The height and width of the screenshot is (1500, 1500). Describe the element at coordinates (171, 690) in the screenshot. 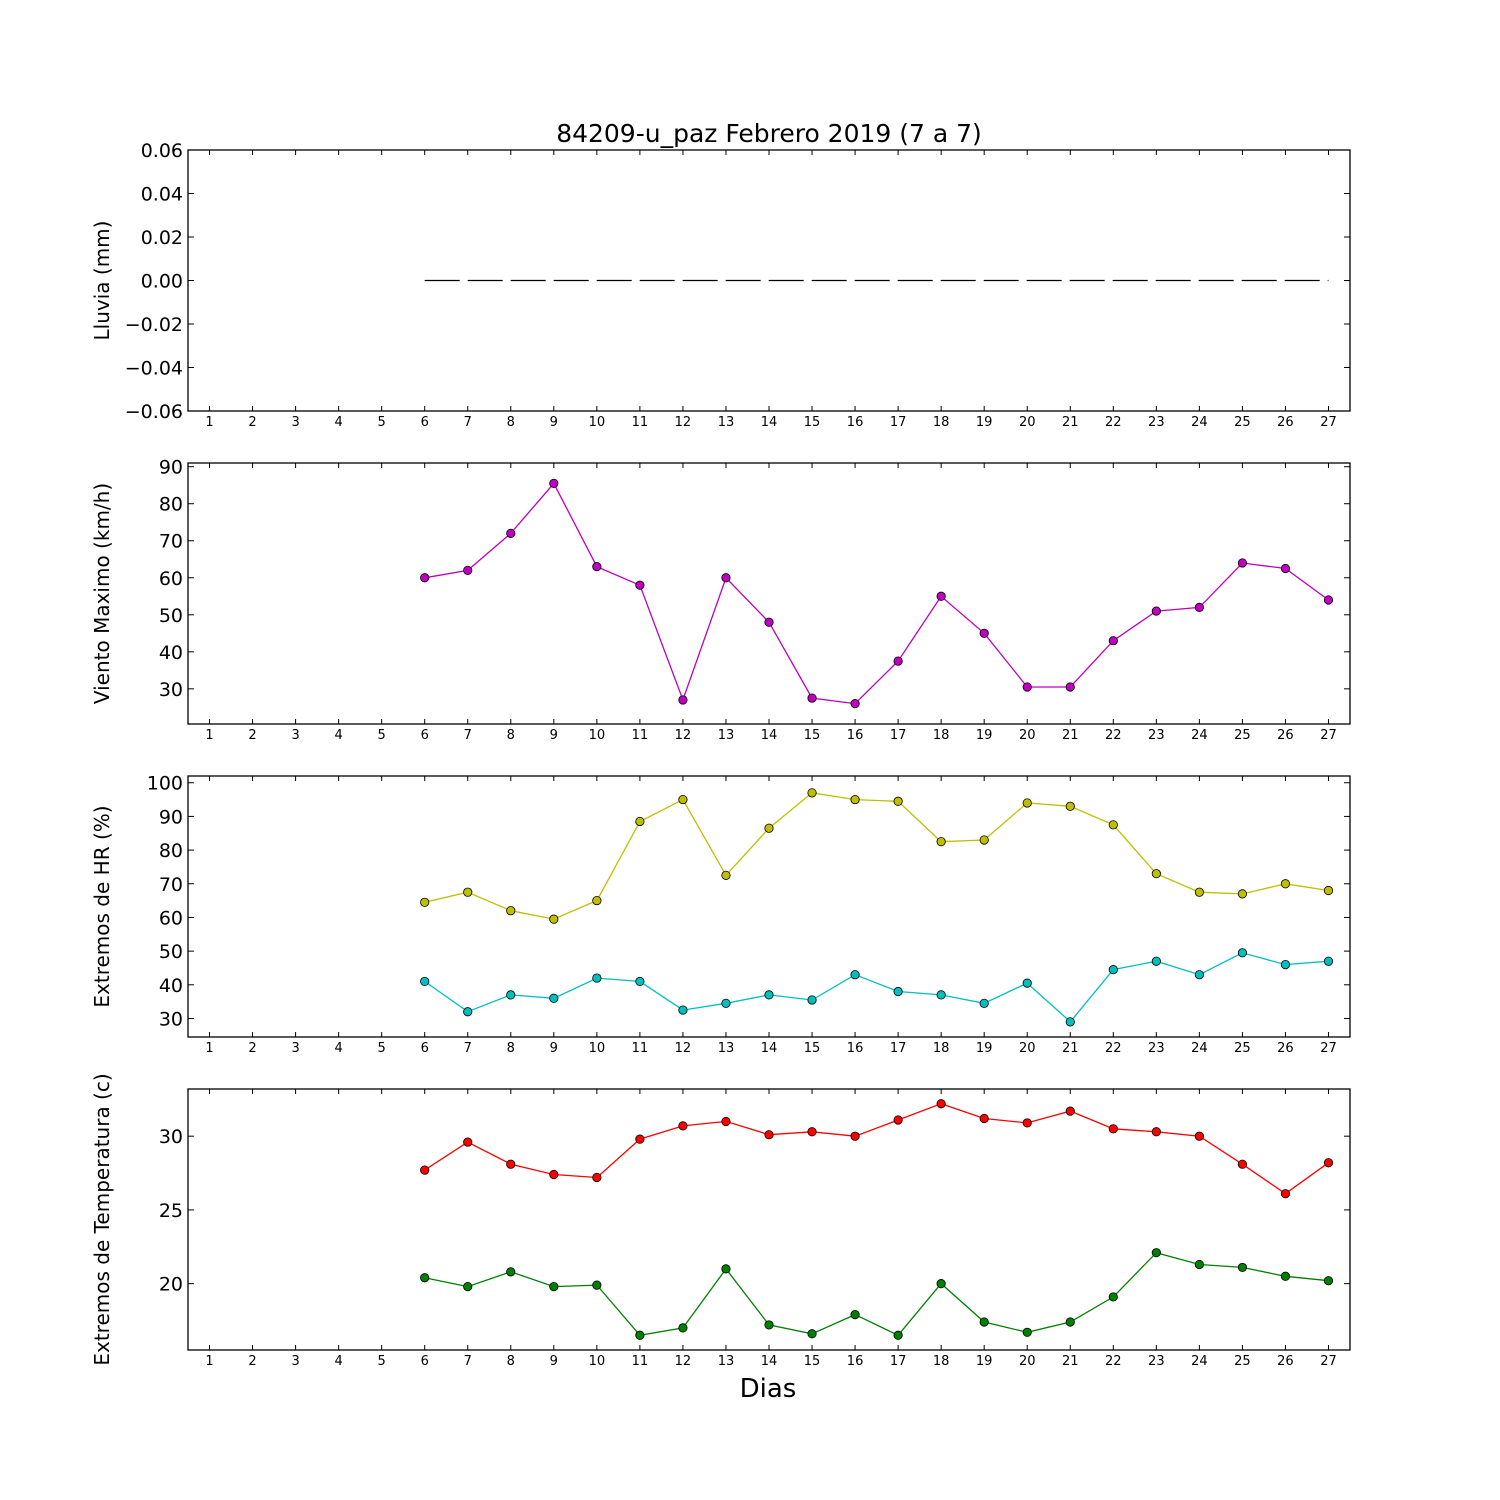

I see `y-tick-label: 30` at that location.